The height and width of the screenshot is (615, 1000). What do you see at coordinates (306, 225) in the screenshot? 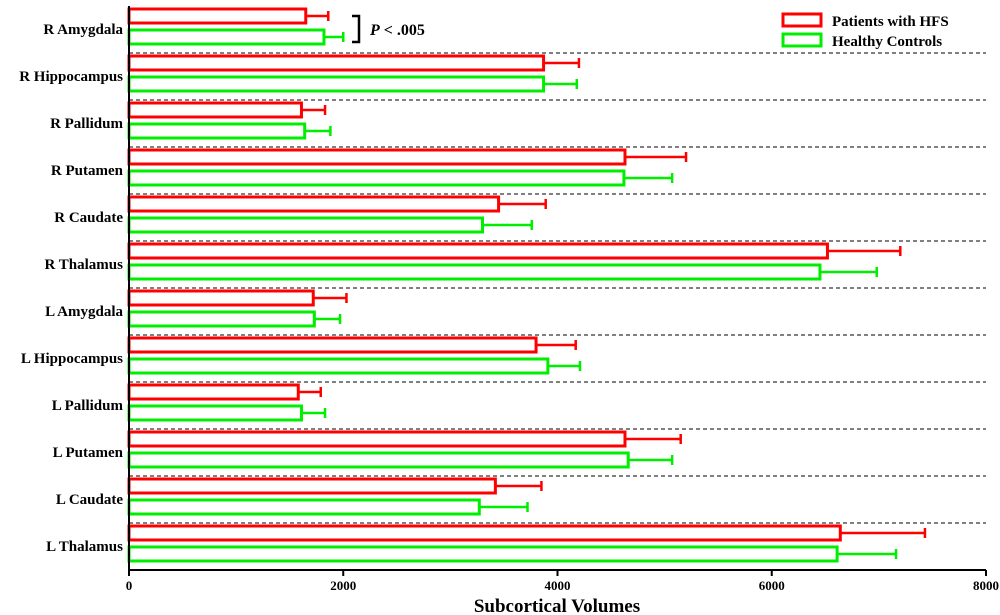
I see `bar-controls-r-caudate` at bounding box center [306, 225].